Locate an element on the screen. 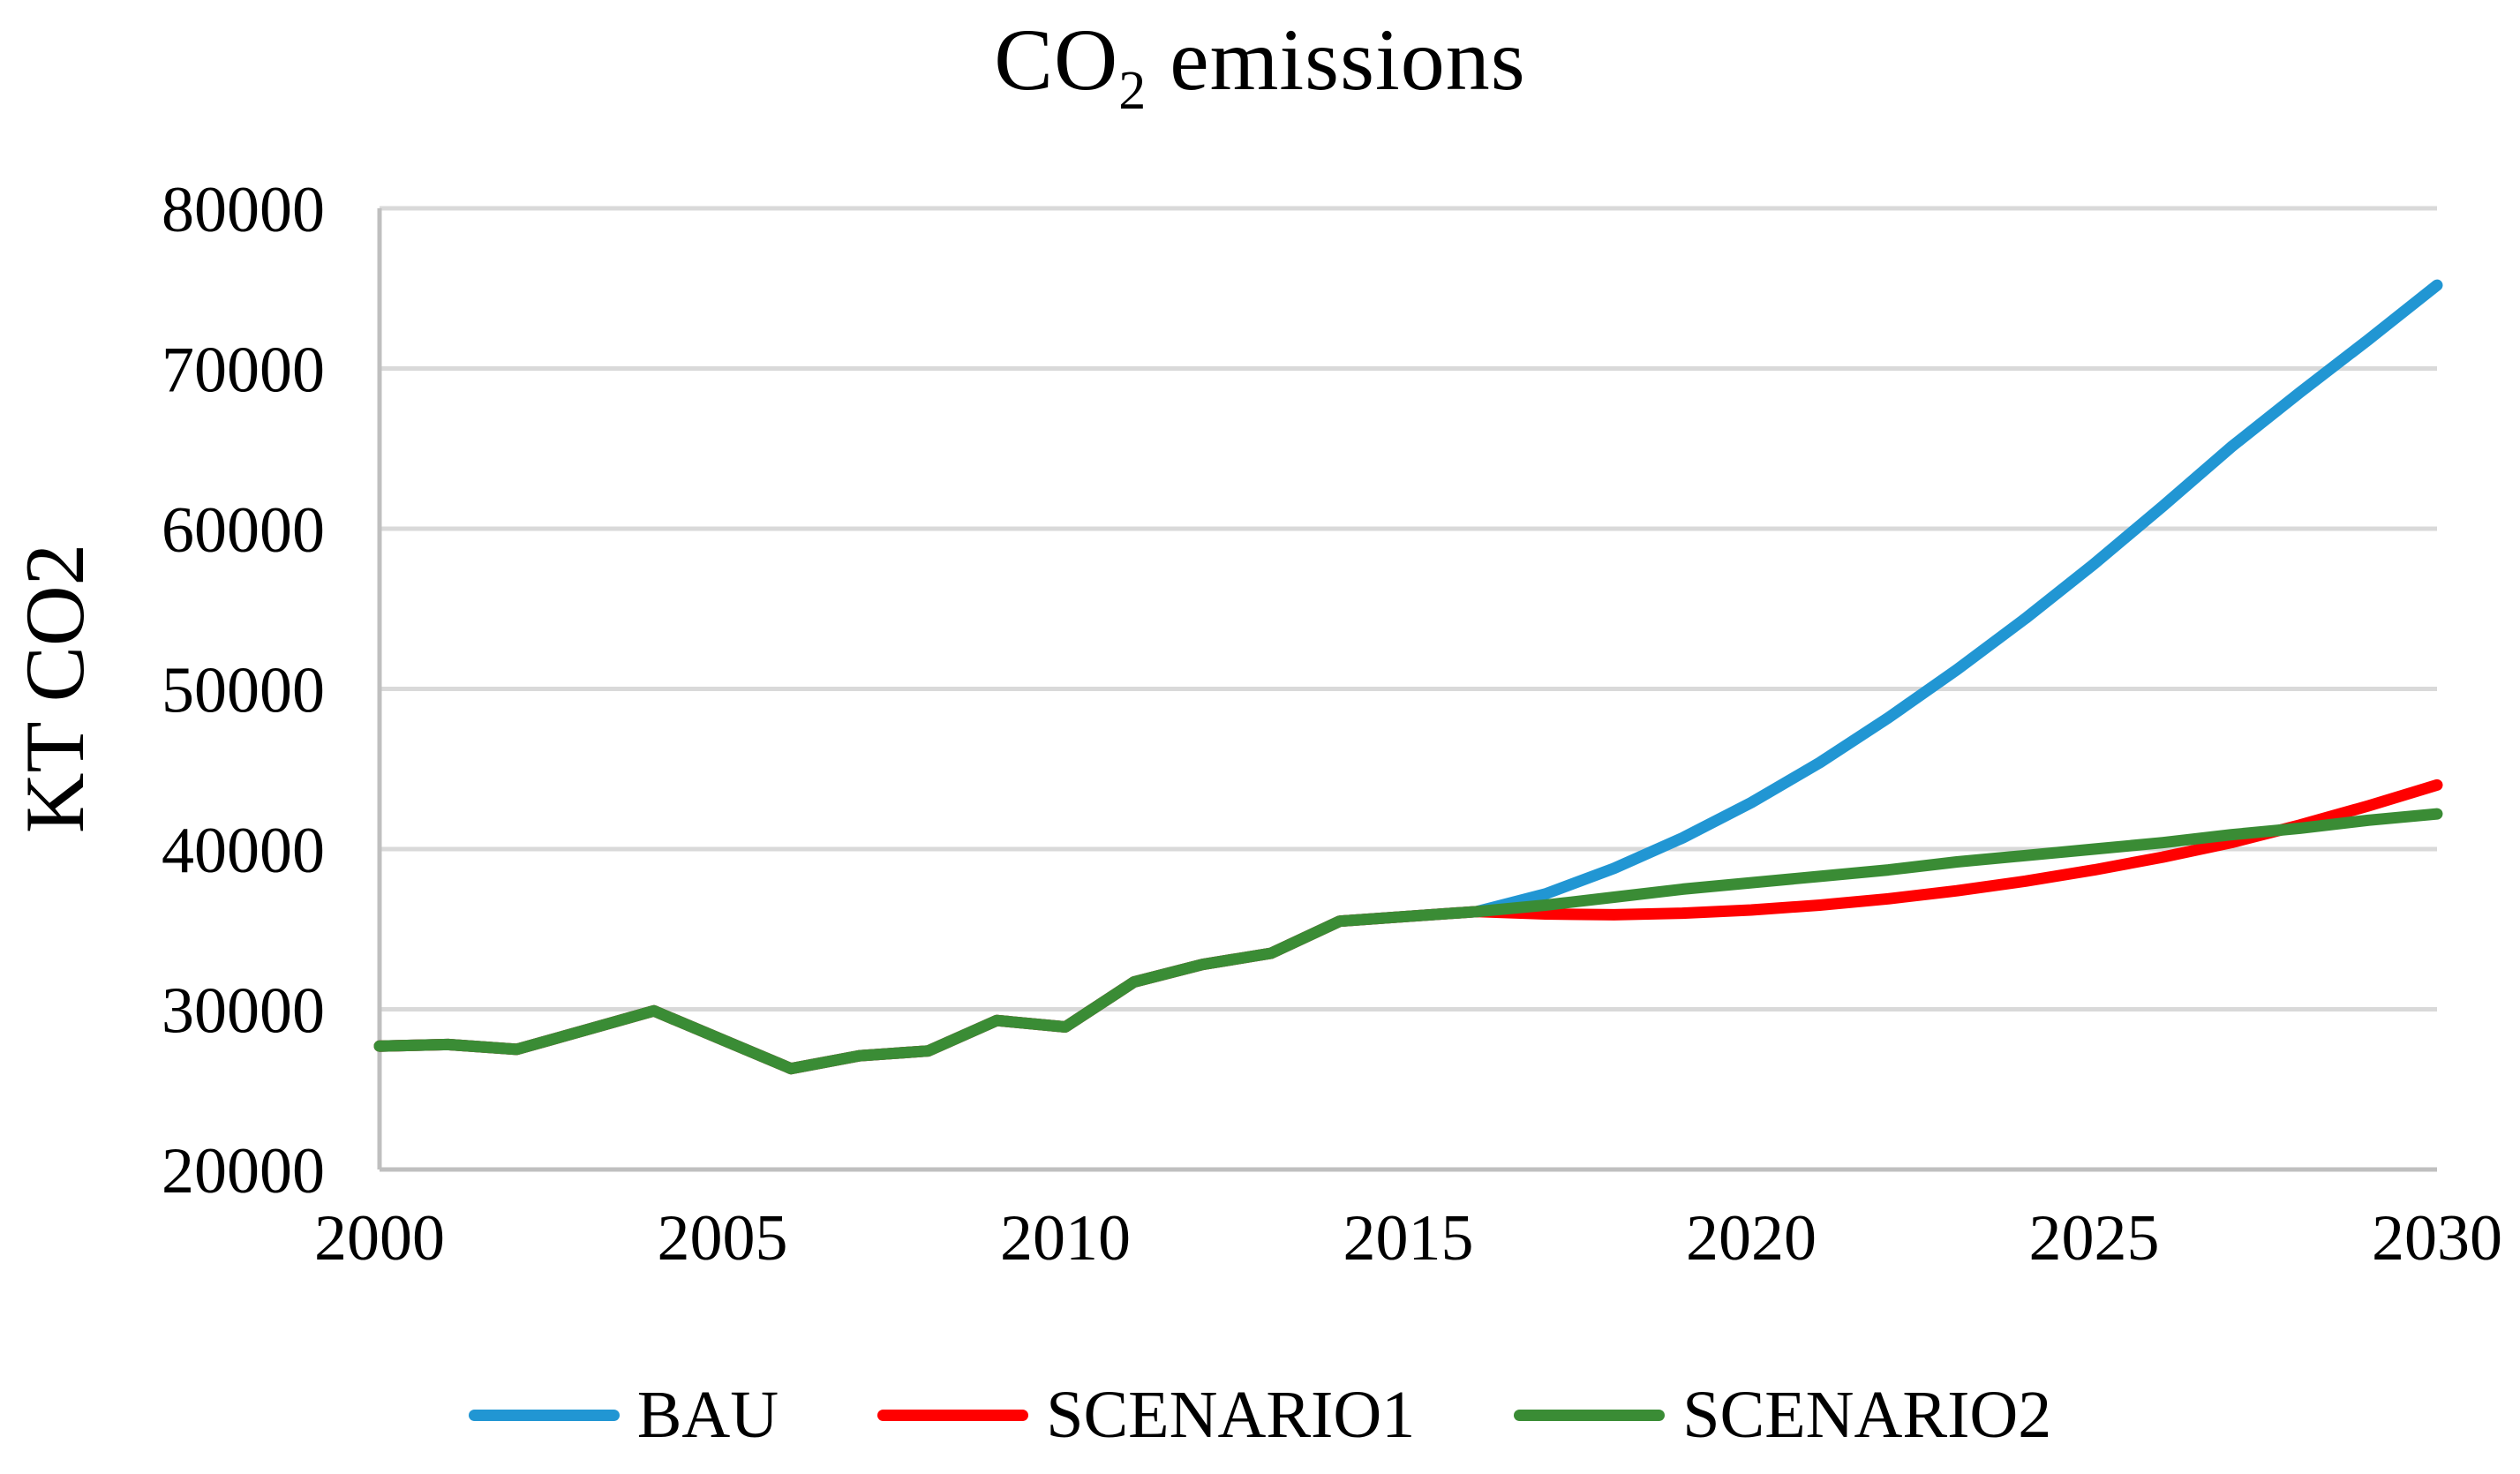 The image size is (2520, 1474). chart-title: CO2 emissions is located at coordinates (1260, 65).